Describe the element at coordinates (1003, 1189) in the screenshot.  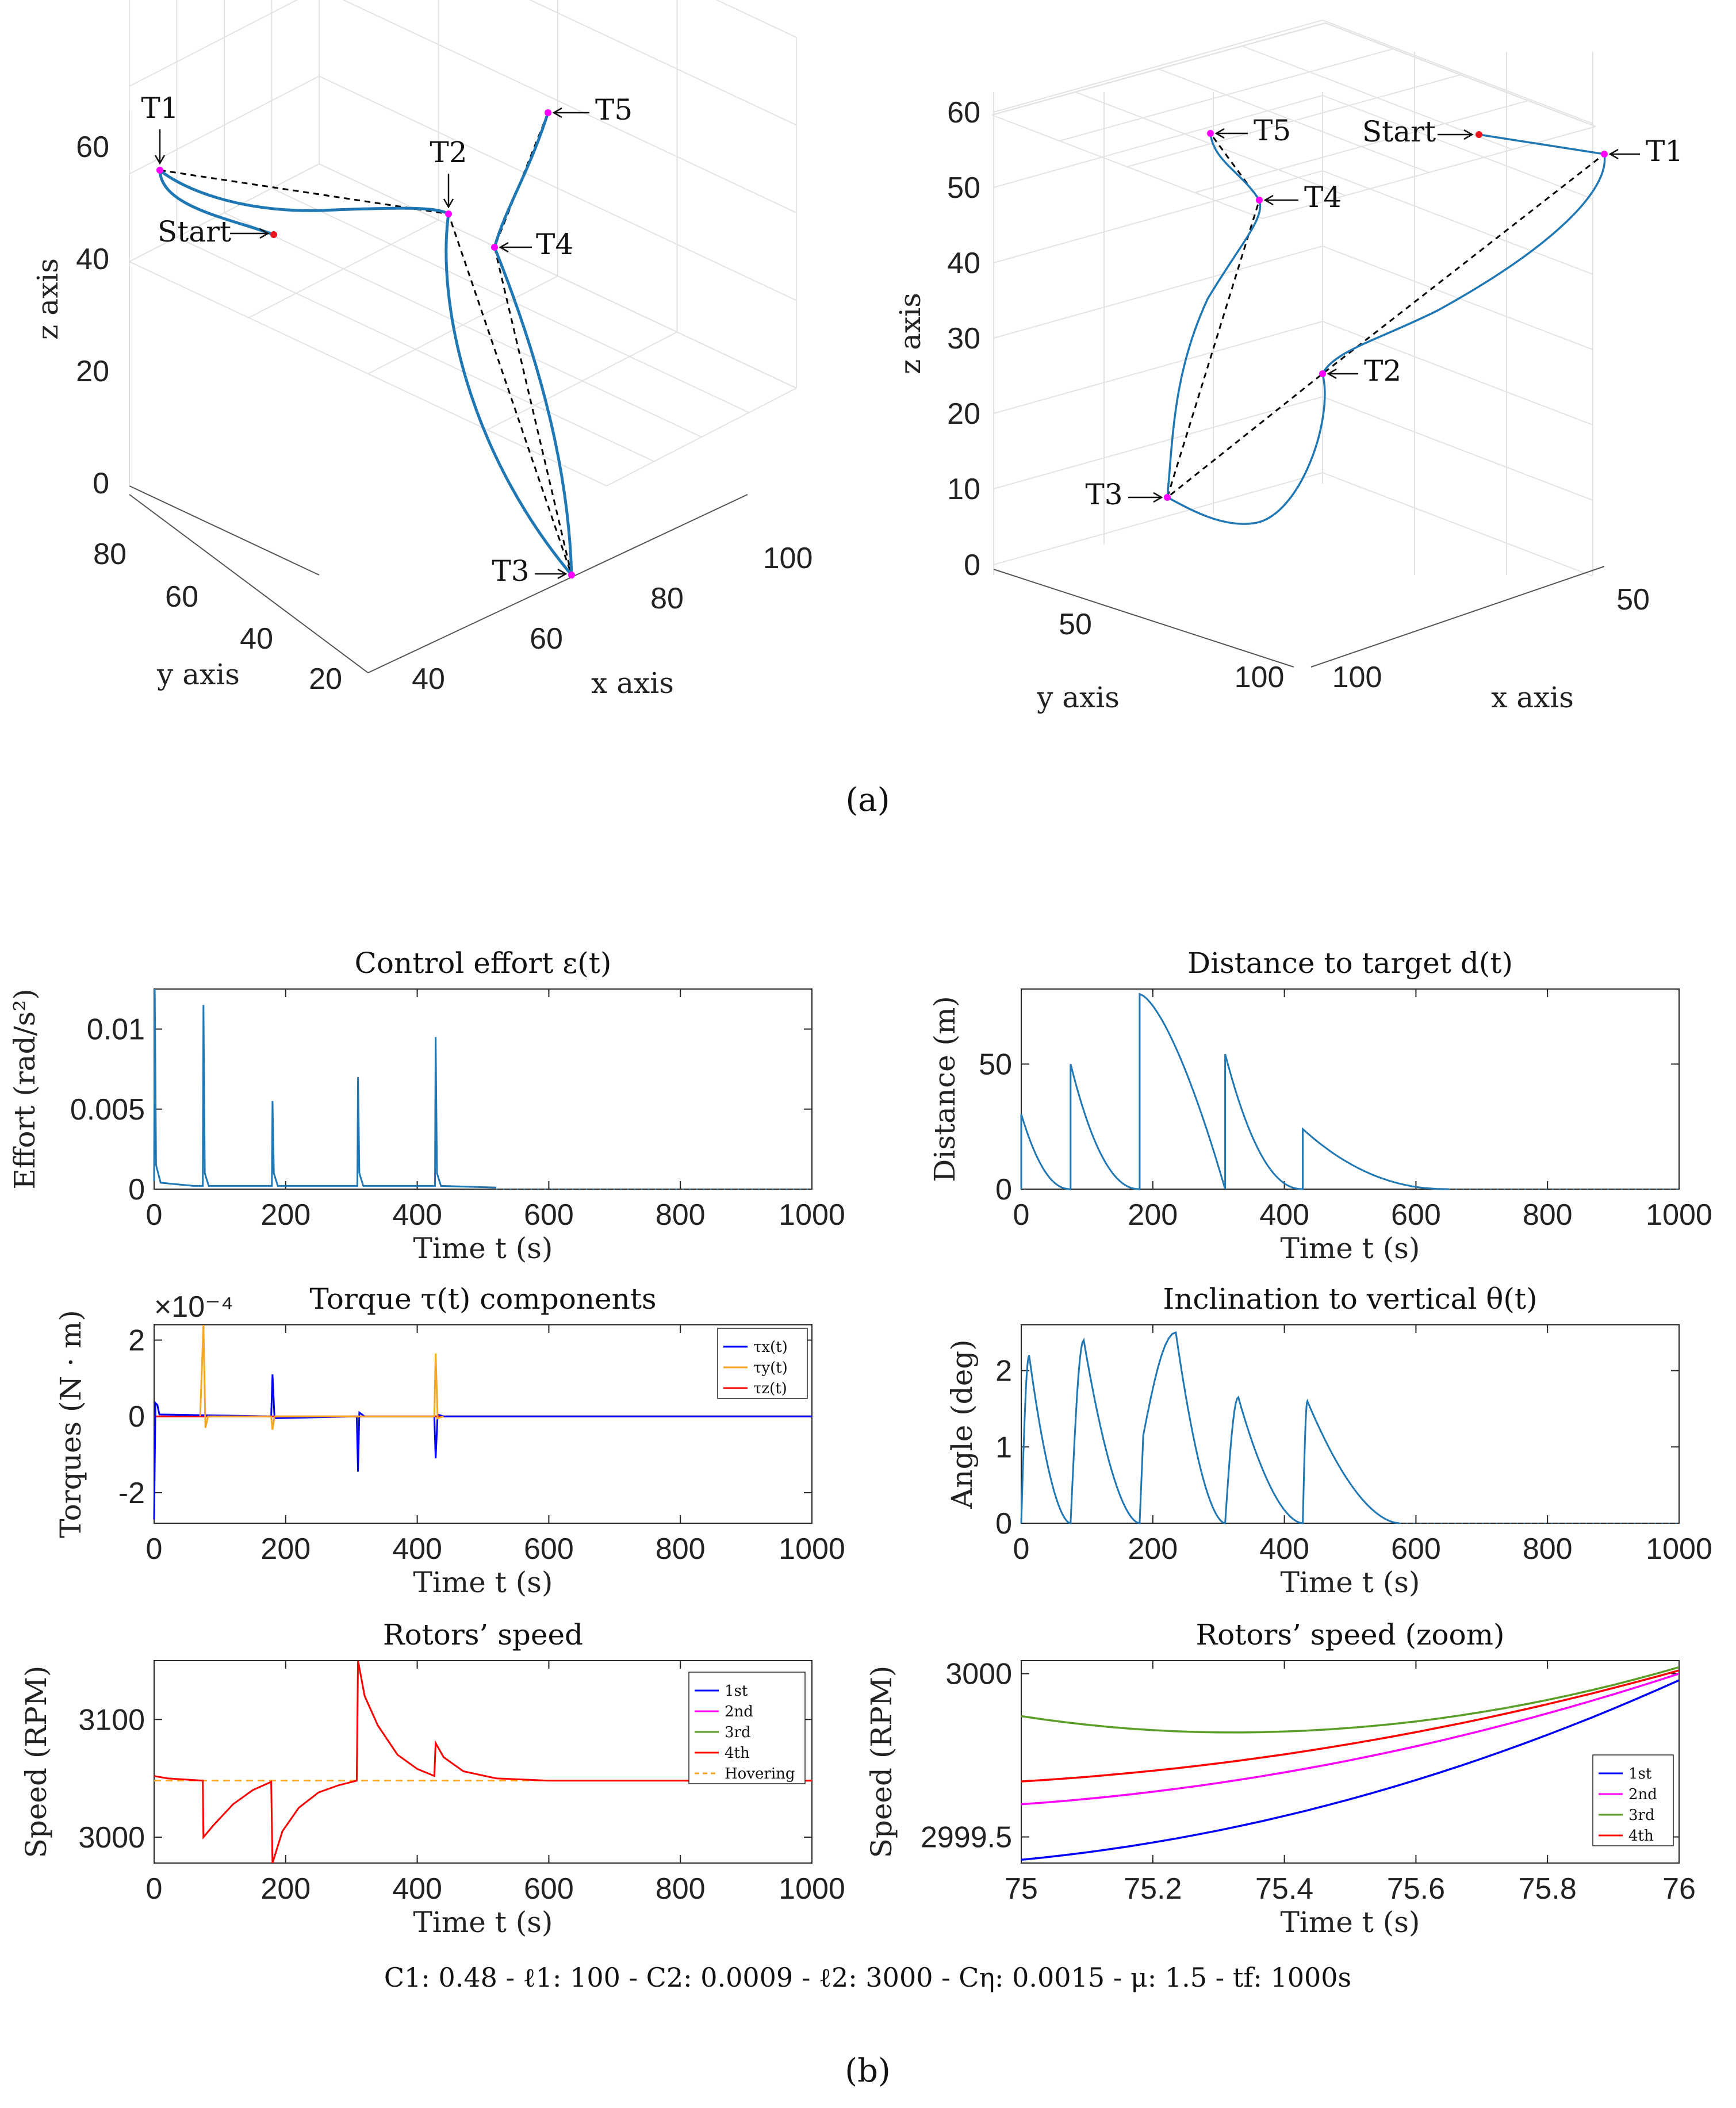
I see `y-tick-label: 0` at that location.